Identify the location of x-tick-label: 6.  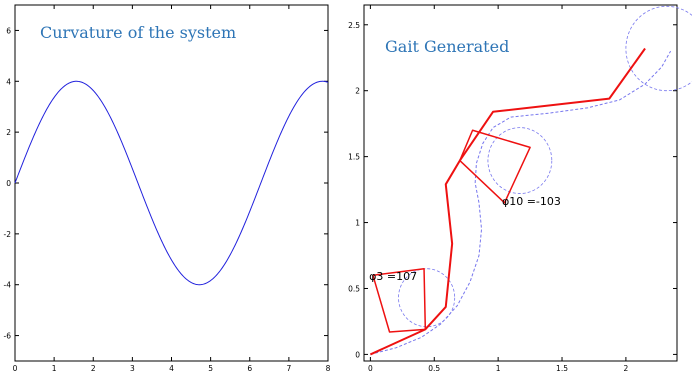
(249, 368).